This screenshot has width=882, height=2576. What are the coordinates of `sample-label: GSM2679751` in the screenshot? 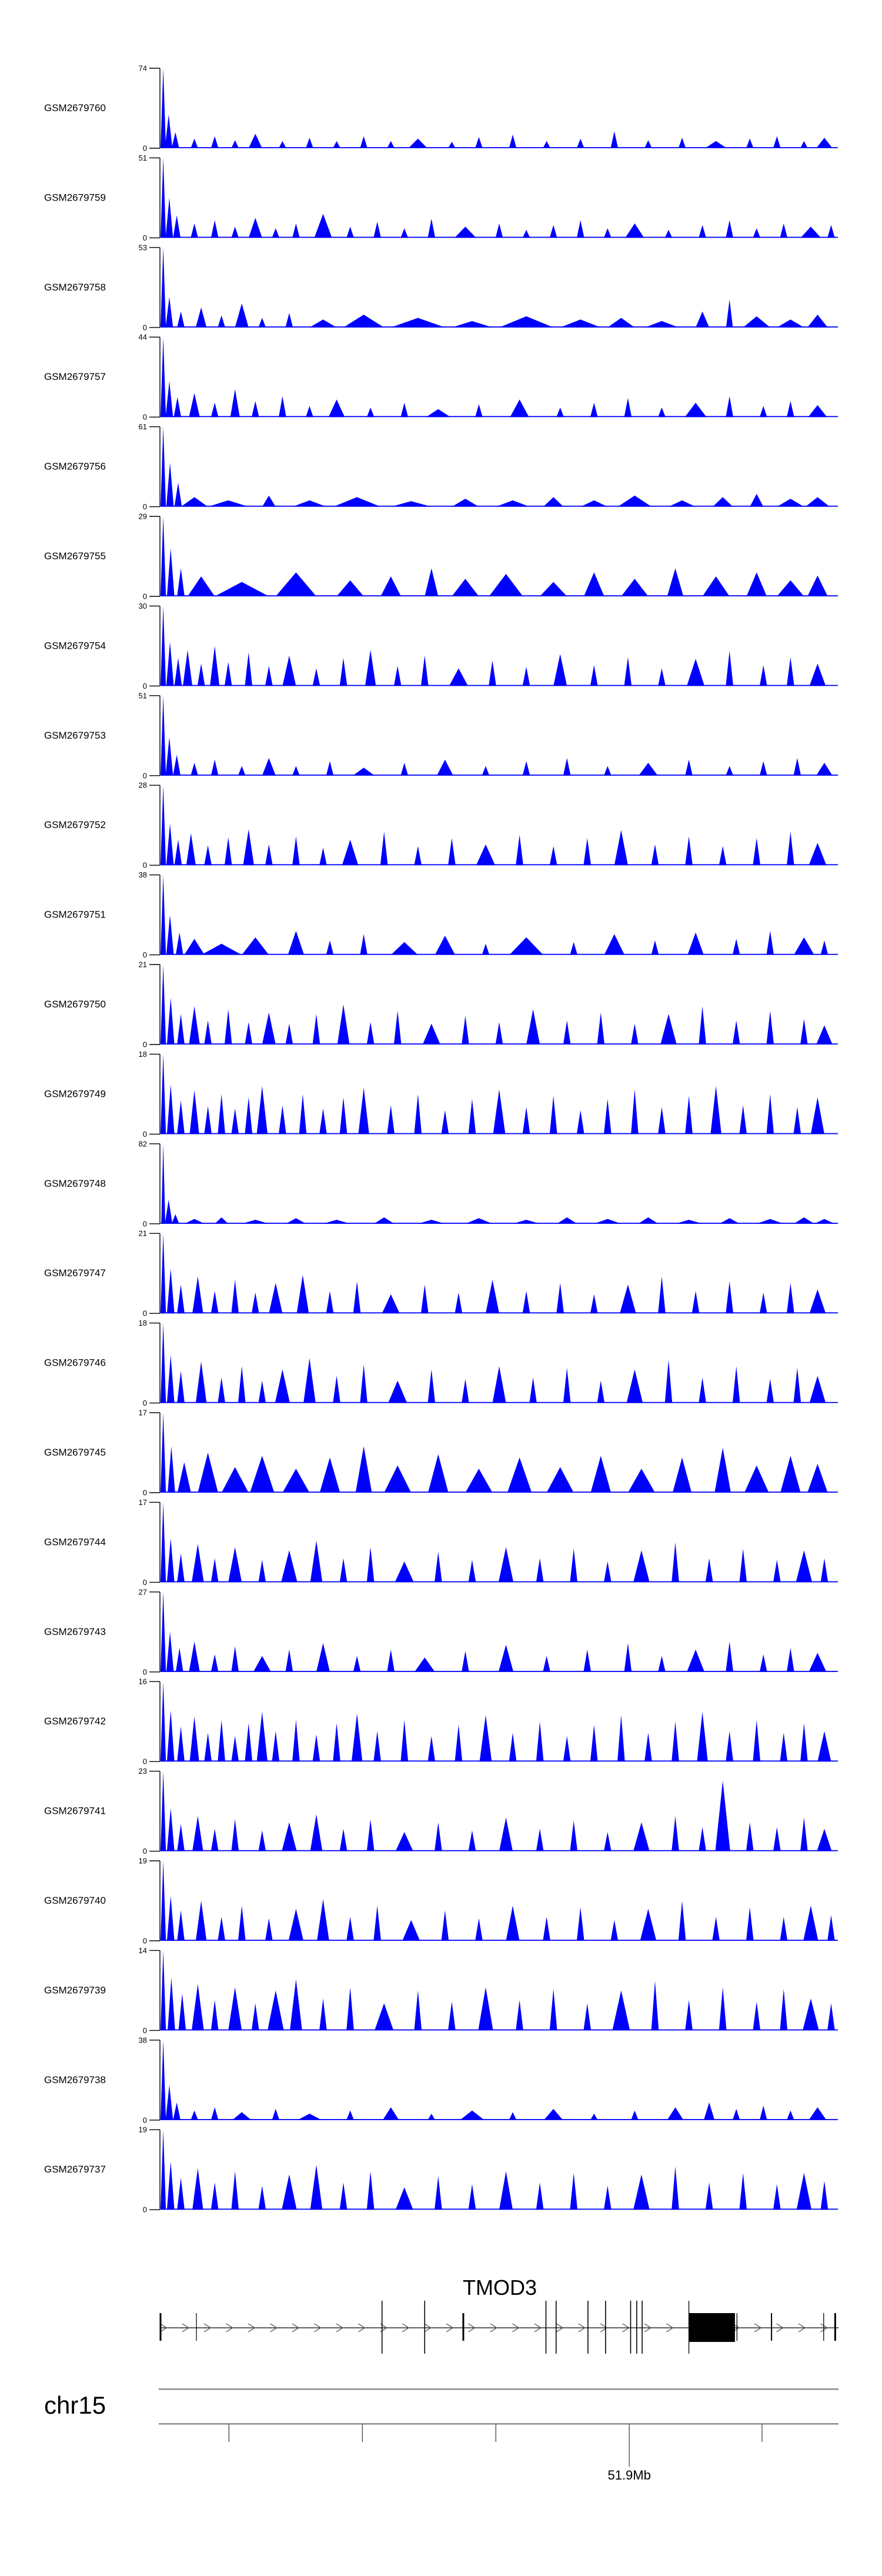 It's located at (75, 914).